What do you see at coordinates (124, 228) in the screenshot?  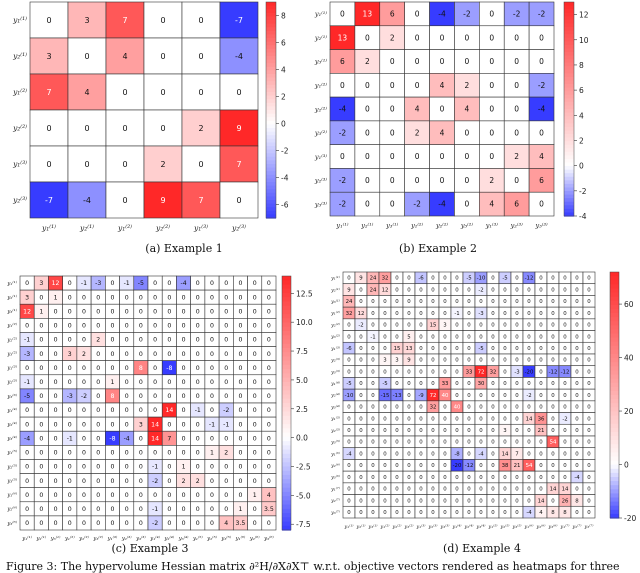 I see `col-tick-label: y₁⁽²⁾` at bounding box center [124, 228].